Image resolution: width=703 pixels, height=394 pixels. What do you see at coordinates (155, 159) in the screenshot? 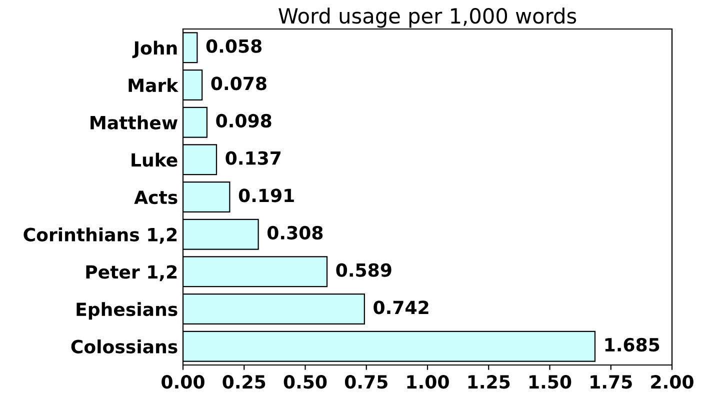
I see `y-tick-label: Luke` at bounding box center [155, 159].